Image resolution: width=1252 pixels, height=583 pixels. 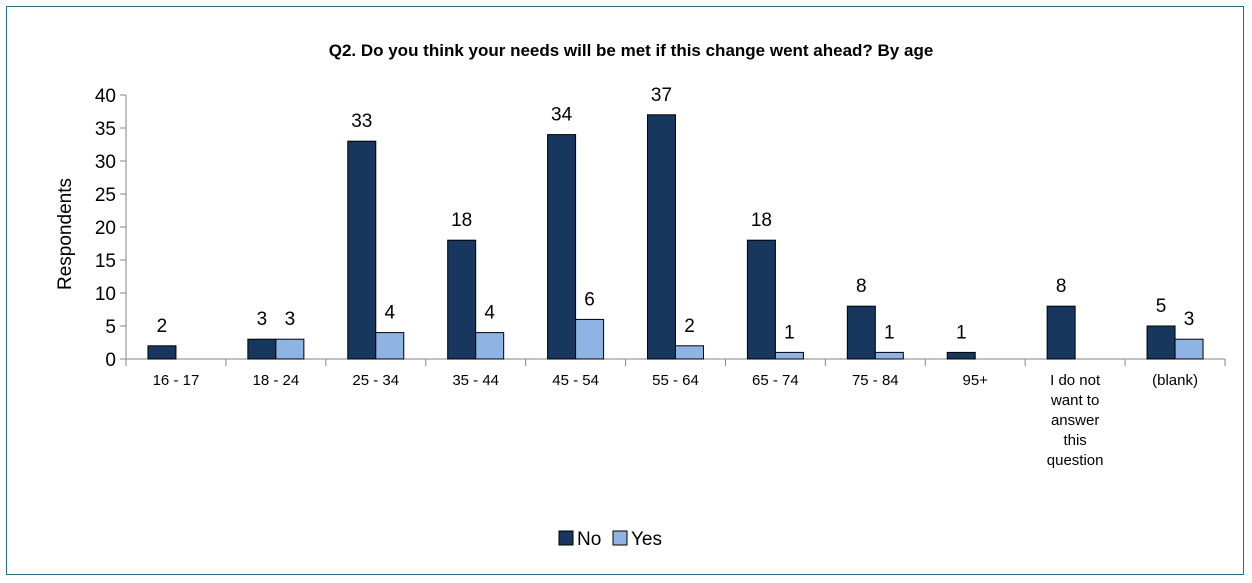 I want to click on y-tick-label: 20, so click(x=105, y=228).